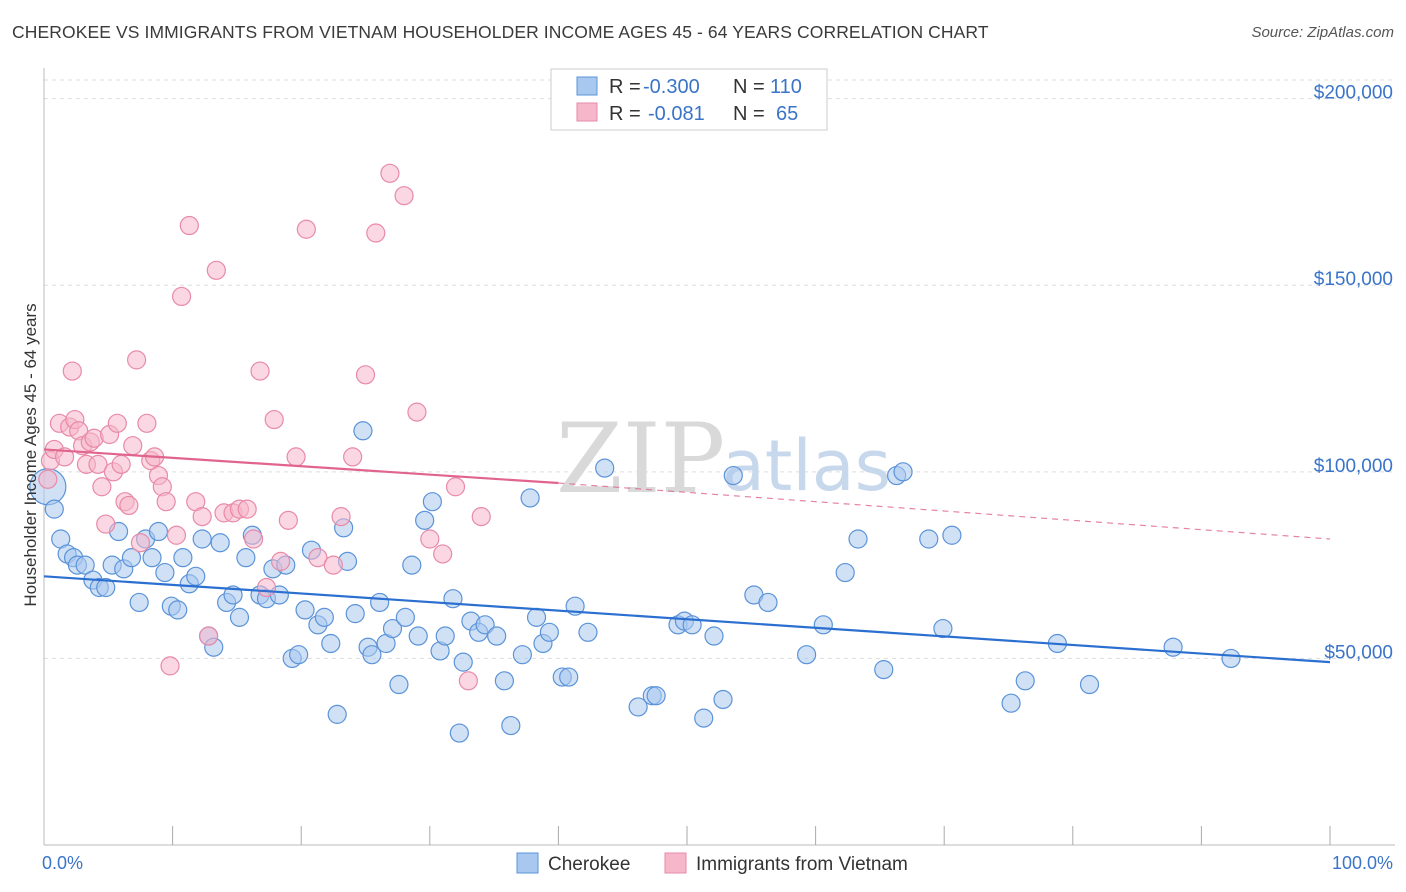 The image size is (1406, 892). What do you see at coordinates (787, 114) in the screenshot?
I see `legend-n-value-2: 65` at bounding box center [787, 114].